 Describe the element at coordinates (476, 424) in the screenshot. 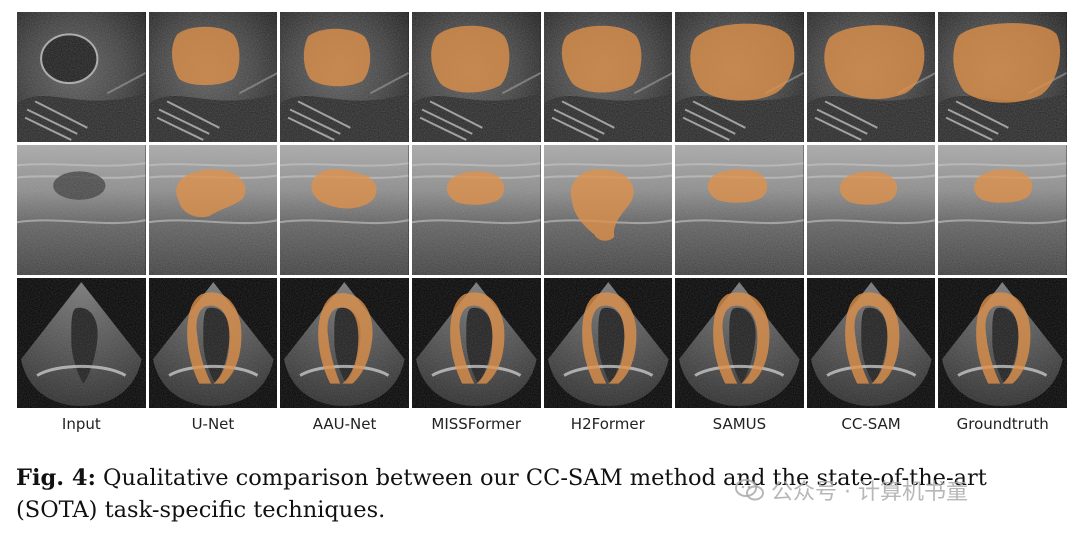

I see `column-label-missformer: MISSFormer` at that location.